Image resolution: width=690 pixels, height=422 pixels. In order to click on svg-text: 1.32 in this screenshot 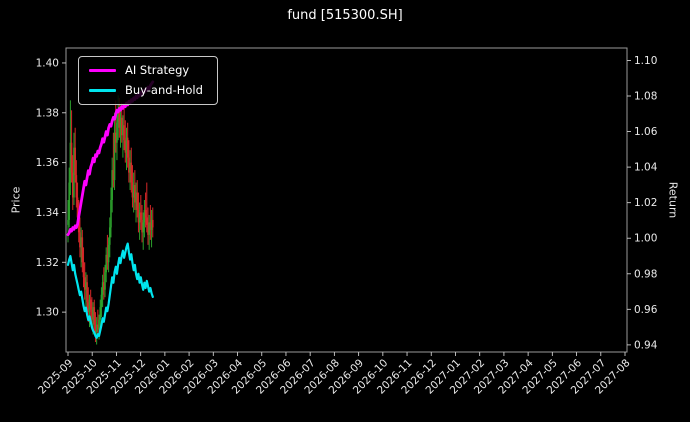, I will do `click(47, 263)`.